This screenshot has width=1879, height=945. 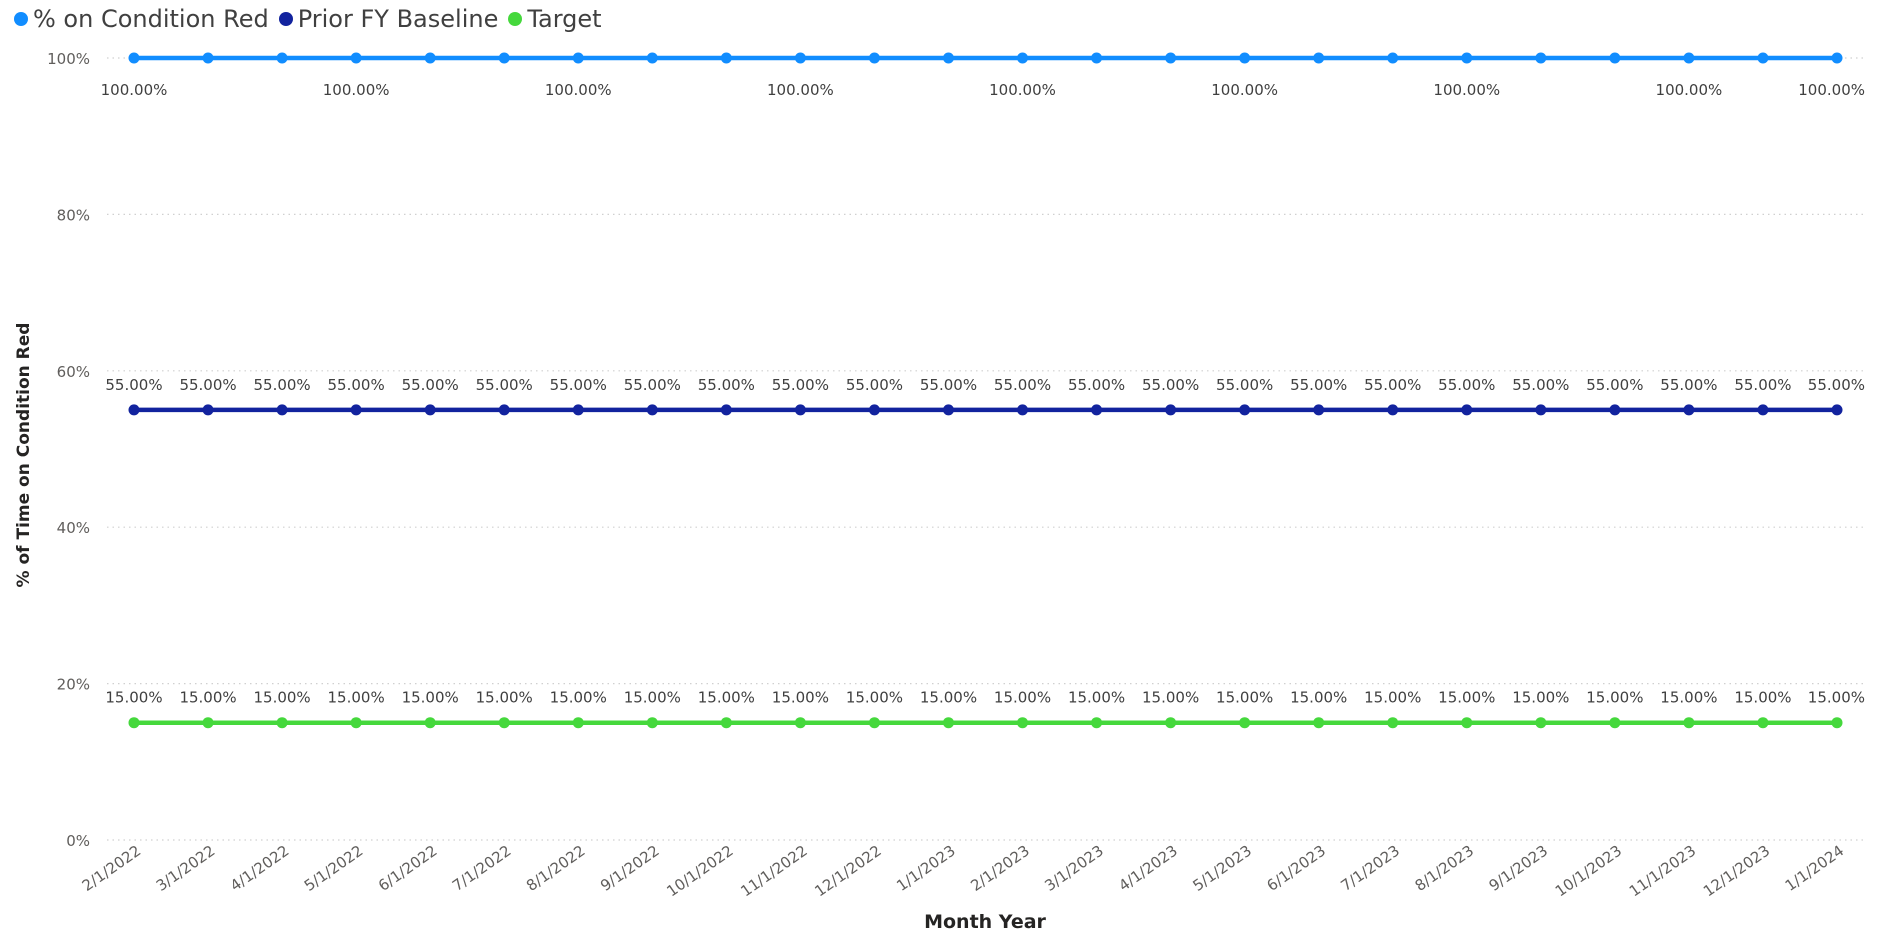 I want to click on x-tick-label: 4/1/2022, so click(x=260, y=868).